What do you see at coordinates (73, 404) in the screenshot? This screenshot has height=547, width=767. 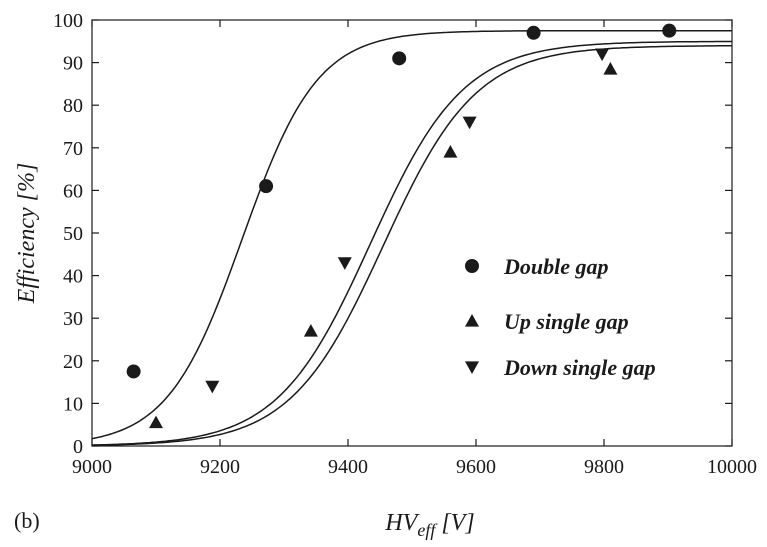 I see `y-tick-label: 10` at bounding box center [73, 404].